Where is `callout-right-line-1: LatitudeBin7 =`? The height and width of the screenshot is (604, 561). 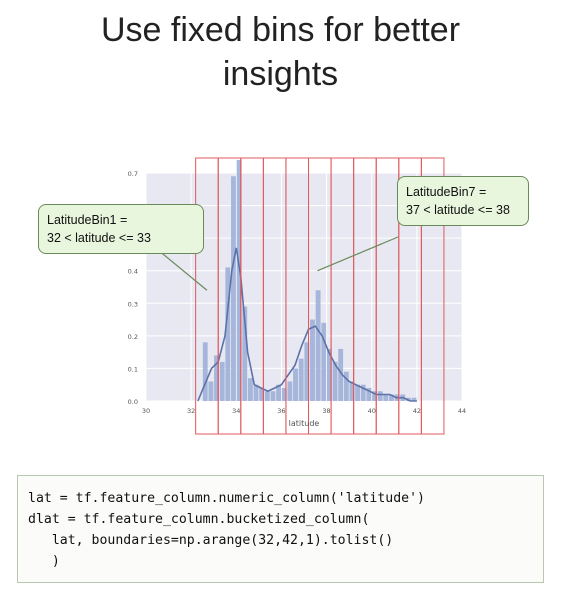
callout-right-line-1: LatitudeBin7 = is located at coordinates (446, 192).